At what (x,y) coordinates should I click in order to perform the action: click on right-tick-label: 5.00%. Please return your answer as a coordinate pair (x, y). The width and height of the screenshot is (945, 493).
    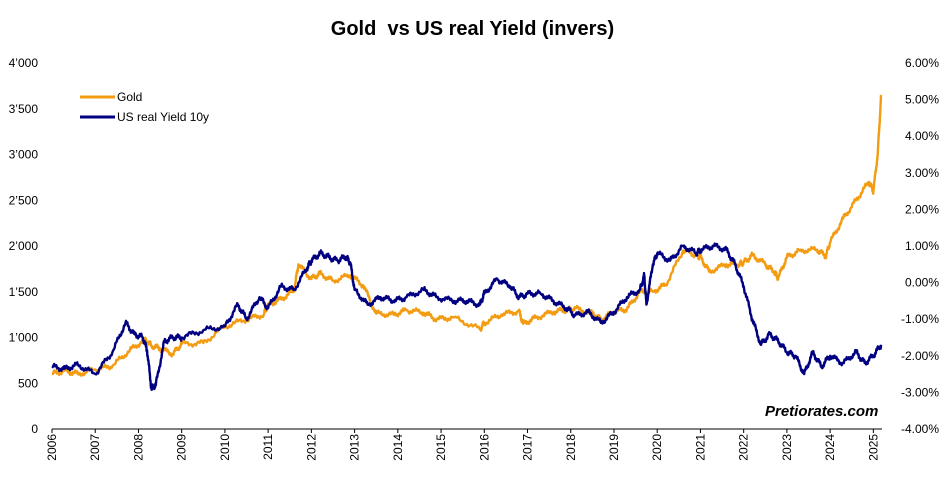
    Looking at the image, I should click on (922, 100).